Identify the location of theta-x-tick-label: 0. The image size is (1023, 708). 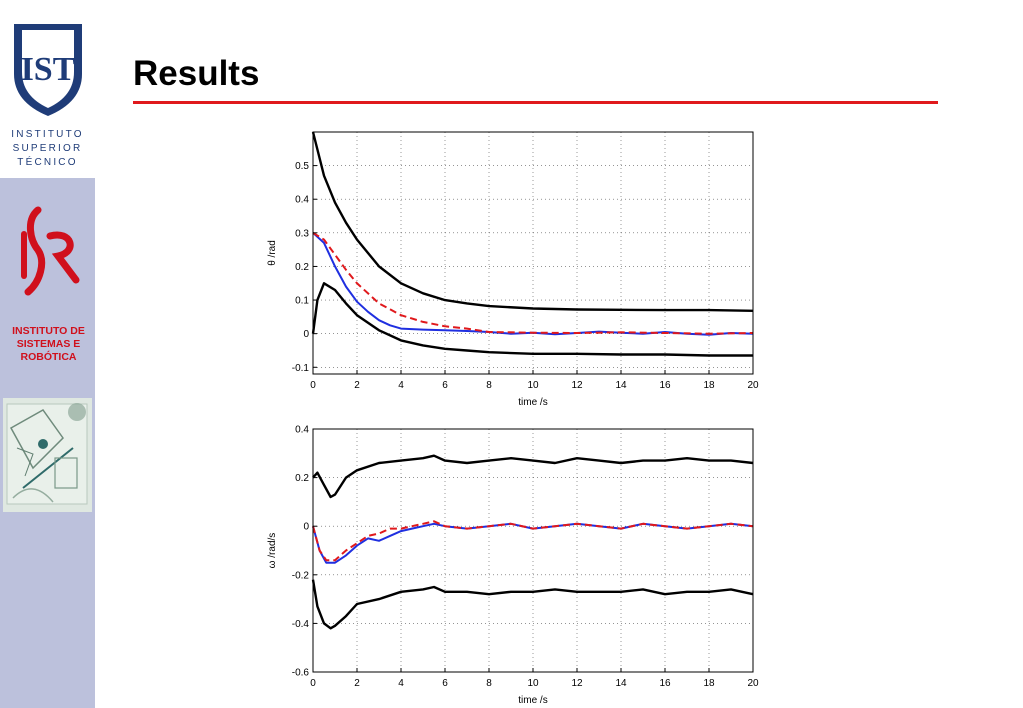
(313, 385).